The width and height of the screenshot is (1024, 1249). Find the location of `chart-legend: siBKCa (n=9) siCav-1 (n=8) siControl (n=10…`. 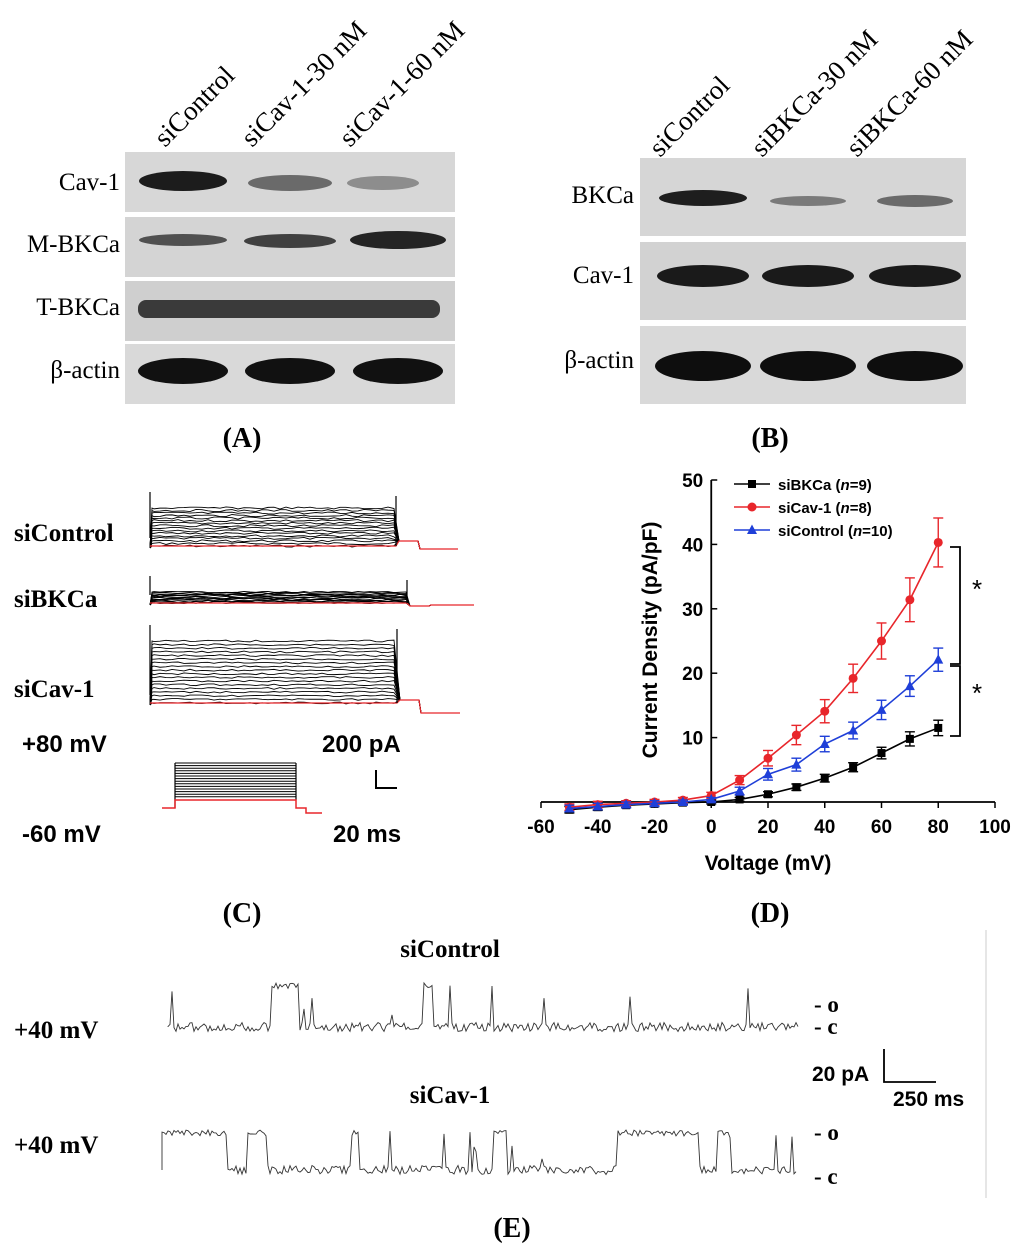

chart-legend: siBKCa (n=9) siCav-1 (n=8) siControl (n=10… is located at coordinates (813, 508).